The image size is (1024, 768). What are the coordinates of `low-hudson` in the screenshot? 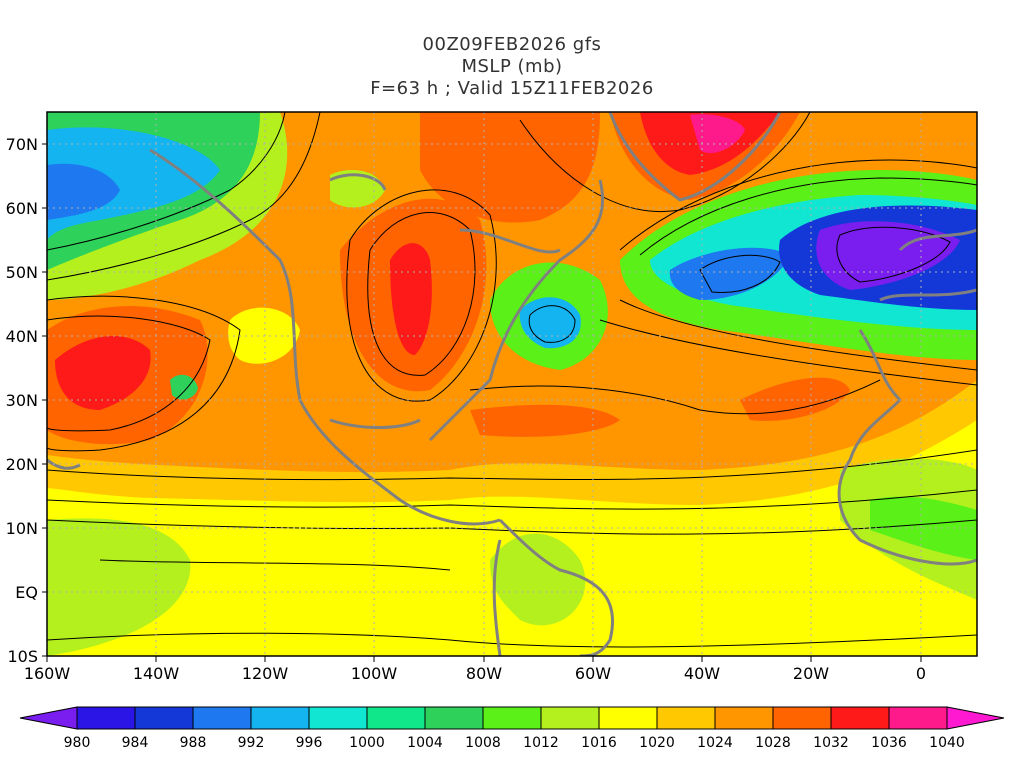 It's located at (357, 189).